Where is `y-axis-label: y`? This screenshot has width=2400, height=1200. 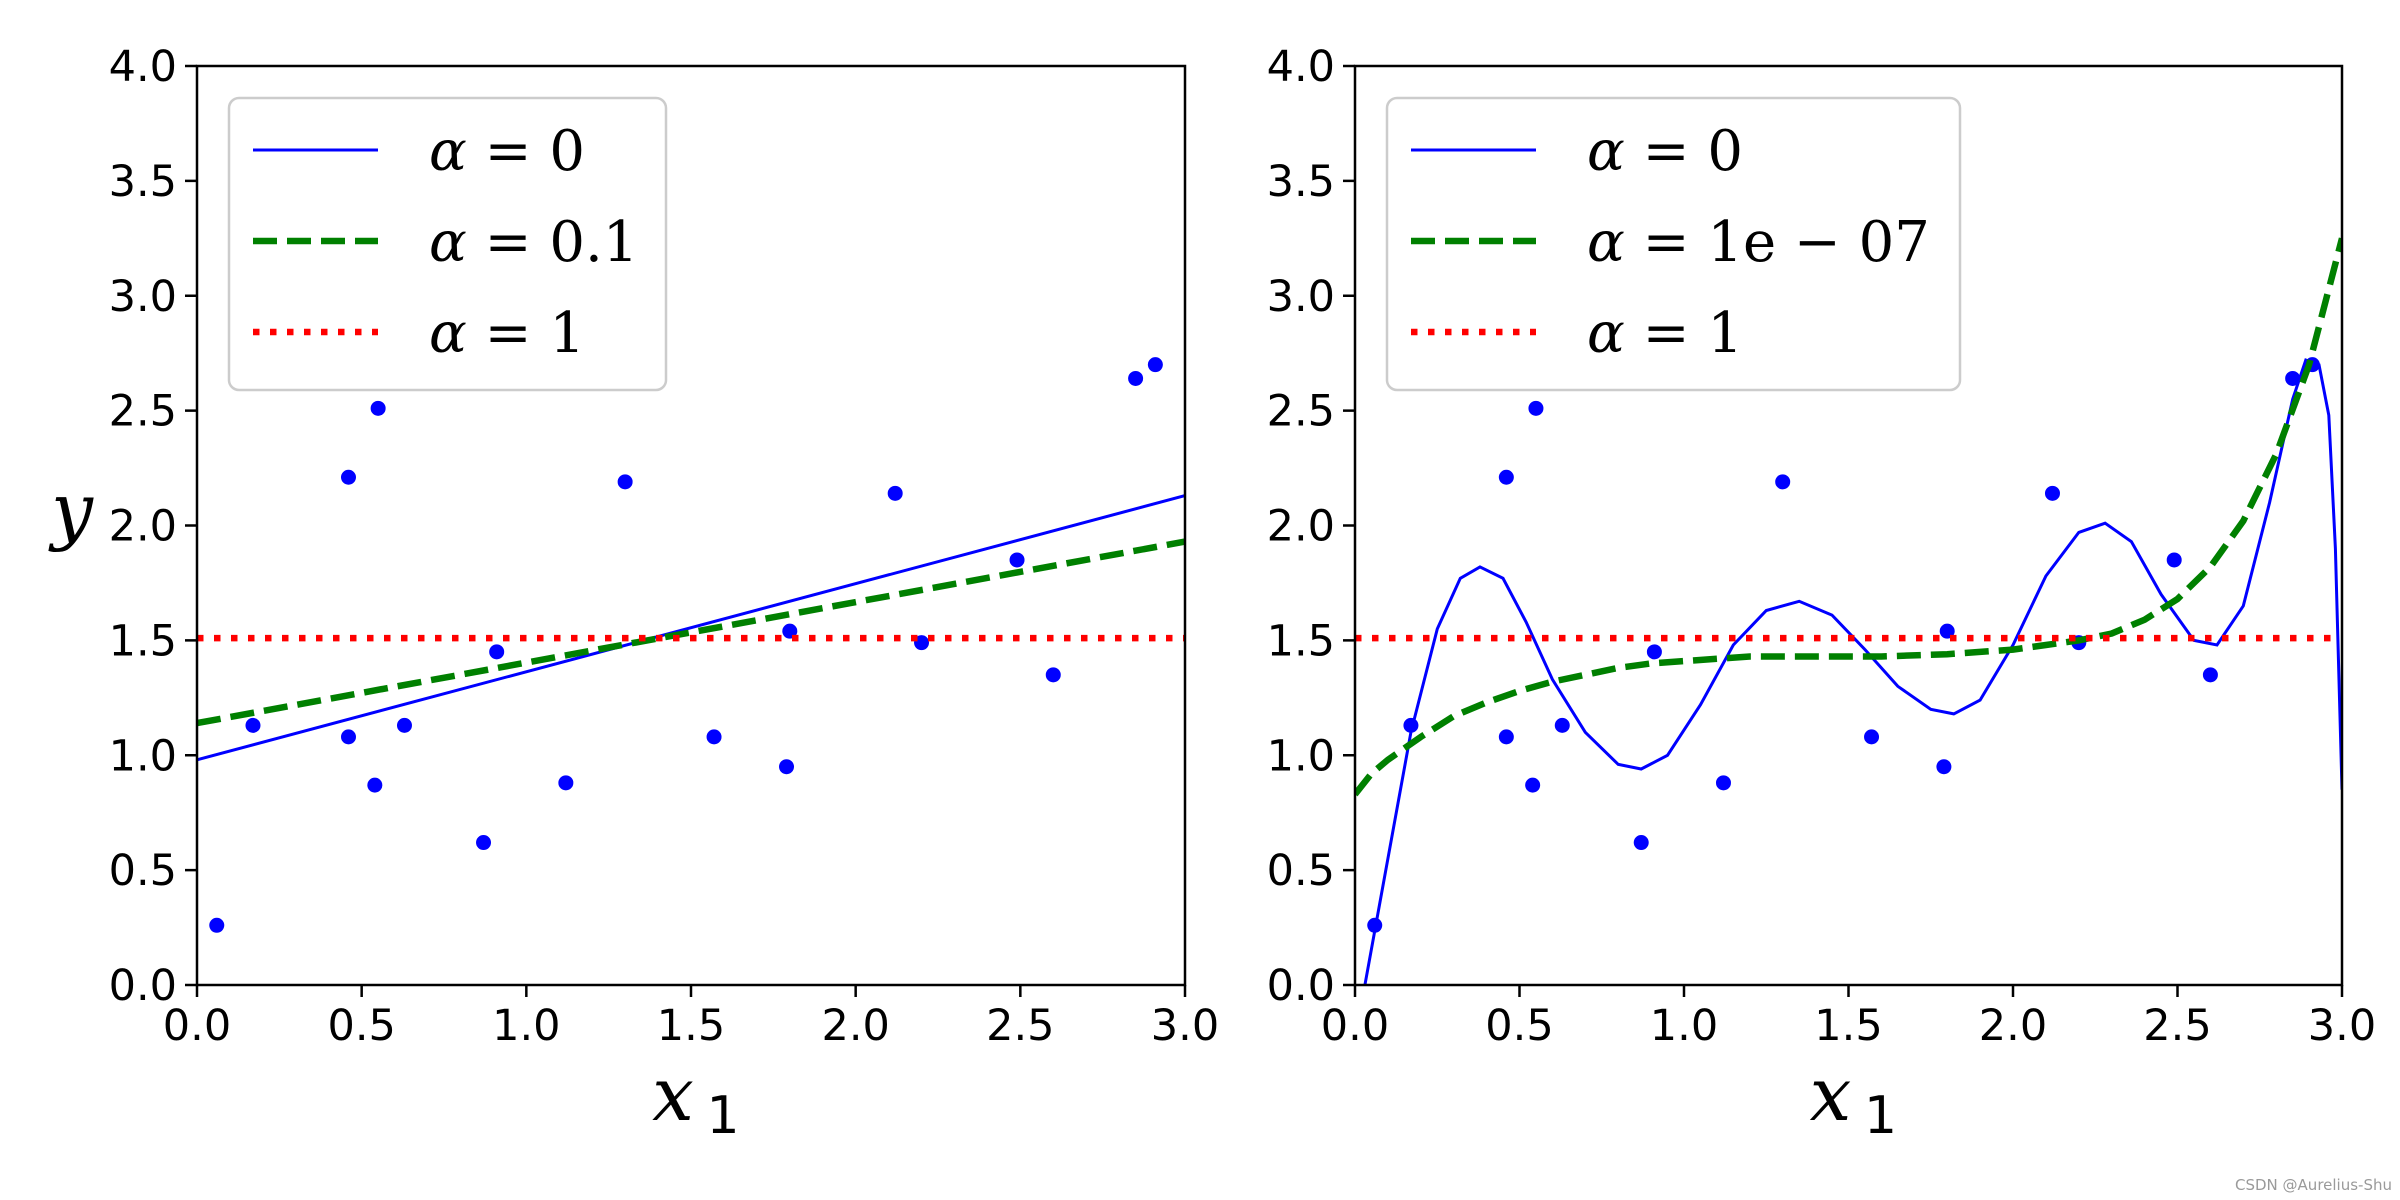
y-axis-label: y is located at coordinates (71, 511).